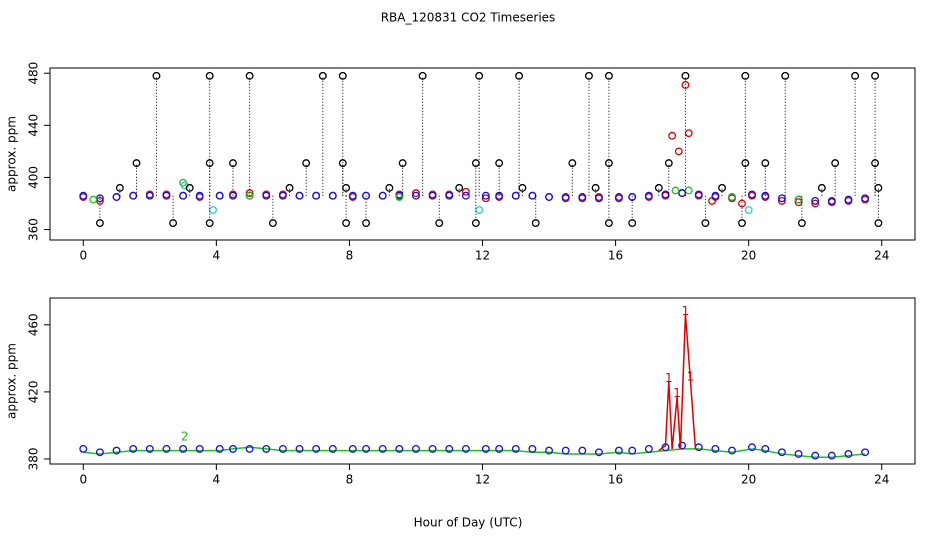 Image resolution: width=936 pixels, height=540 pixels. Describe the element at coordinates (34, 324) in the screenshot. I see `y-tick-label: 460` at that location.